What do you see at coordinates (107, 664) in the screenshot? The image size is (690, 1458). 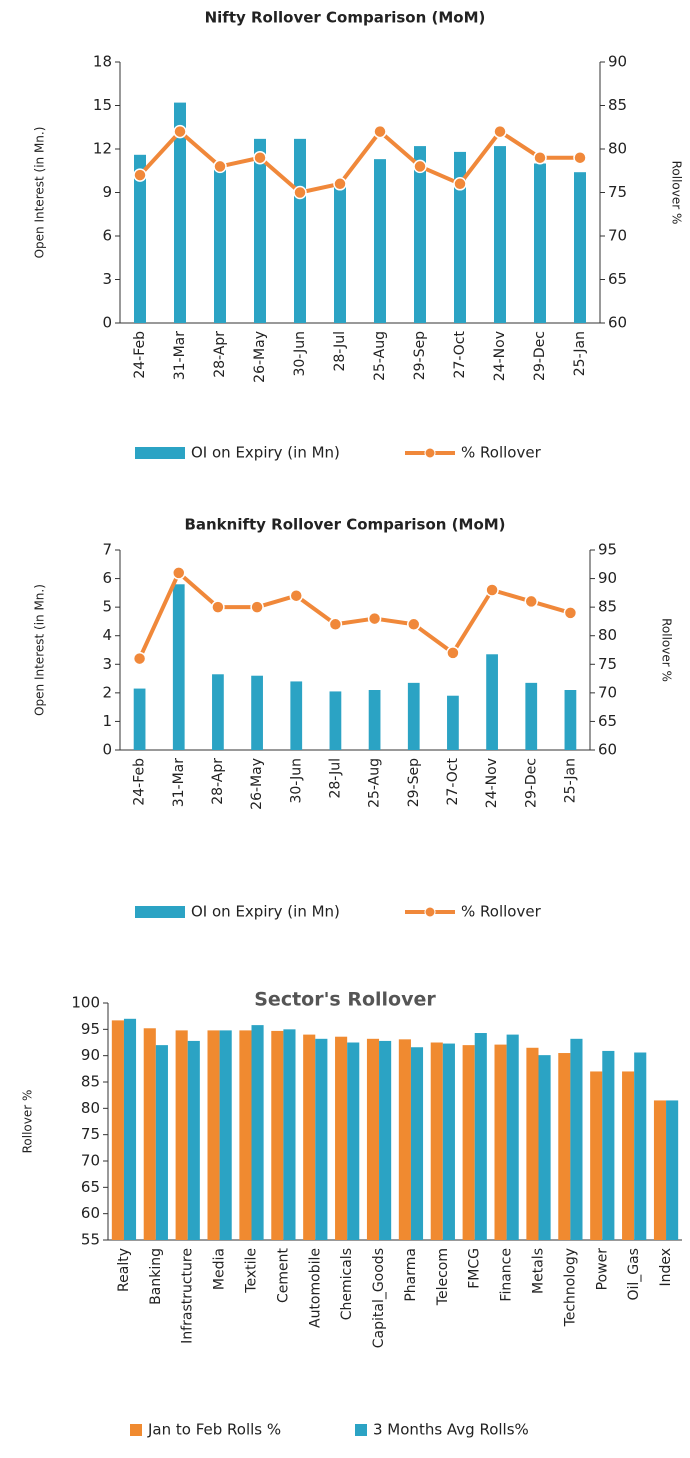 I see `y-tick-label: 3` at bounding box center [107, 664].